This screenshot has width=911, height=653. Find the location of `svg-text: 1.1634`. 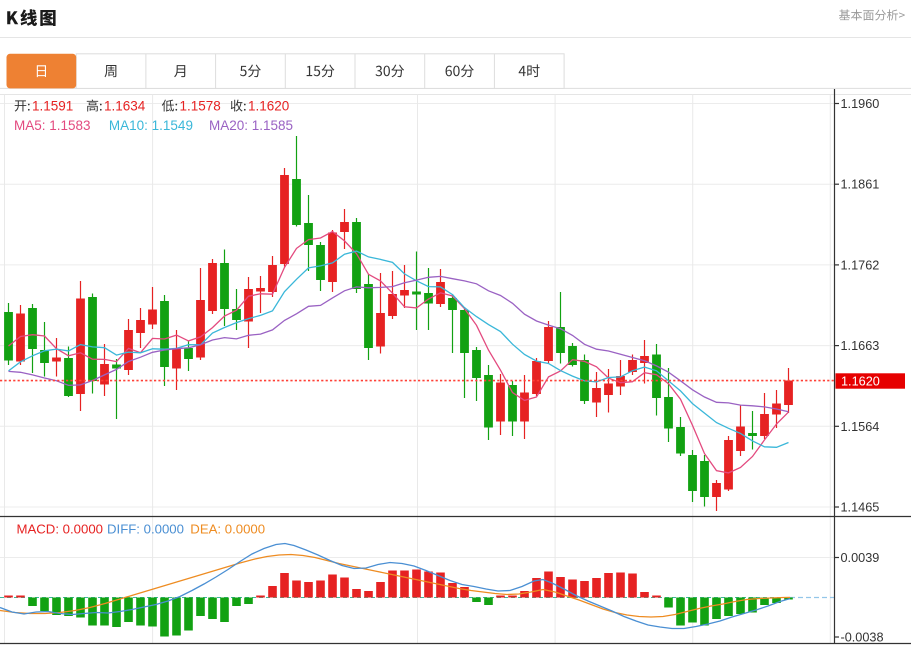

svg-text: 1.1634 is located at coordinates (125, 106).